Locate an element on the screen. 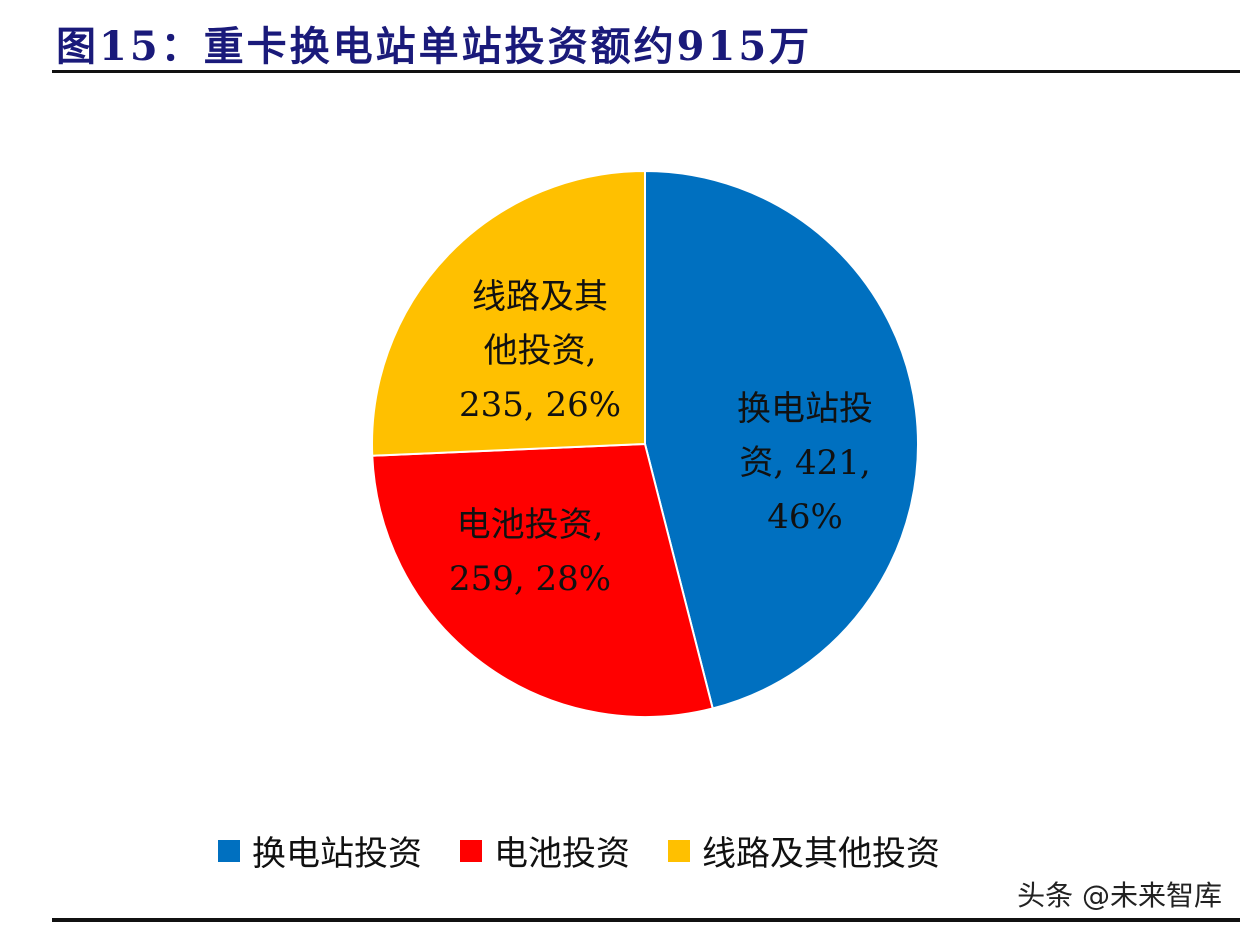  slice-label-2: 线路及其 他投资, 235, 26% is located at coordinates (540, 351).